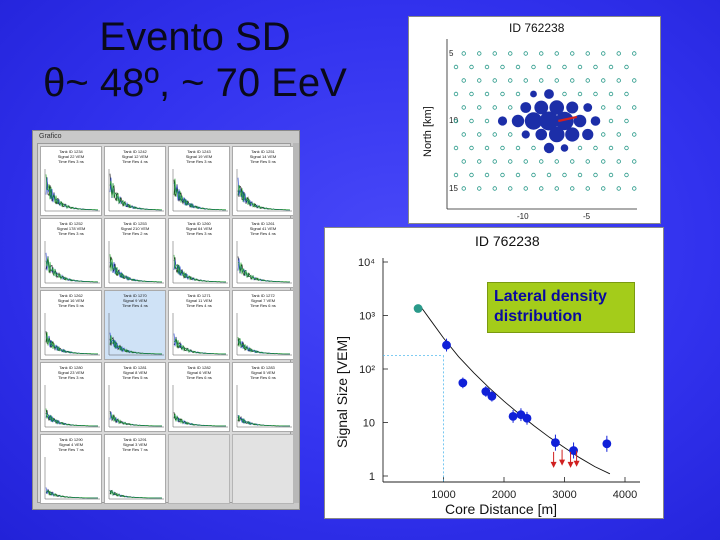  What do you see at coordinates (71, 156) in the screenshot?
I see `trace-cell-line: Signal 22 VEM` at bounding box center [71, 156].